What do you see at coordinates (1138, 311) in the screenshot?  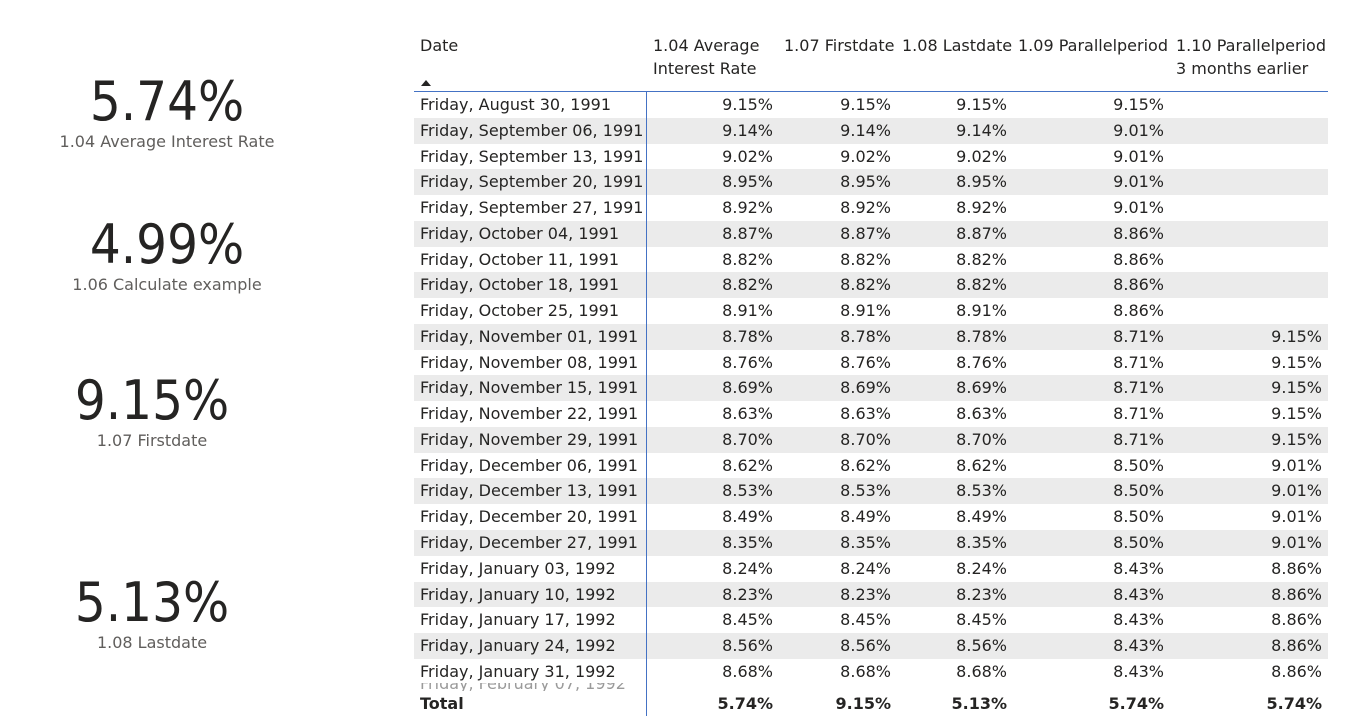 I see `cell-parallelperiod: 8.86%` at bounding box center [1138, 311].